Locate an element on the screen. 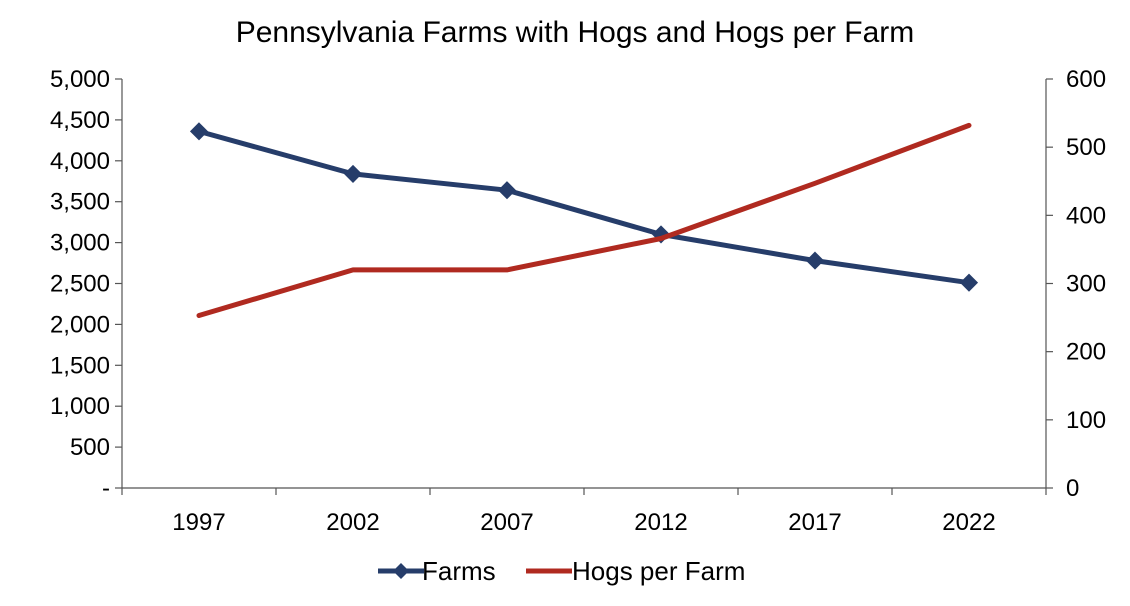 This screenshot has height=606, width=1130. right-tick-label: 0 is located at coordinates (1072, 488).